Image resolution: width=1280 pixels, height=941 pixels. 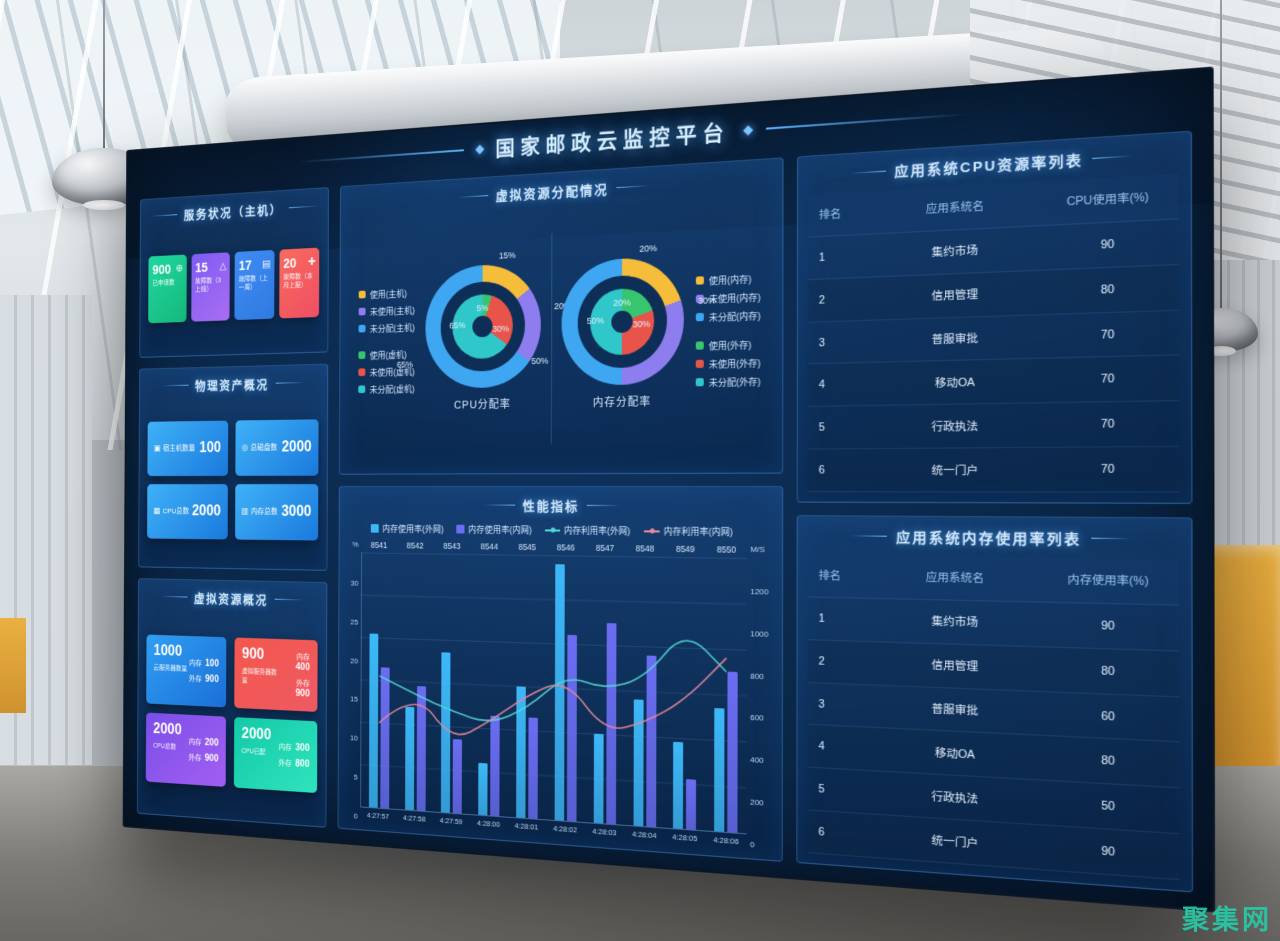 I want to click on donut-legend: 使用(主机) 未使用(主机) 未分配(主机) 使用(虚机) 未使用(虚机) 未分配(虚机), so click(x=386, y=340).